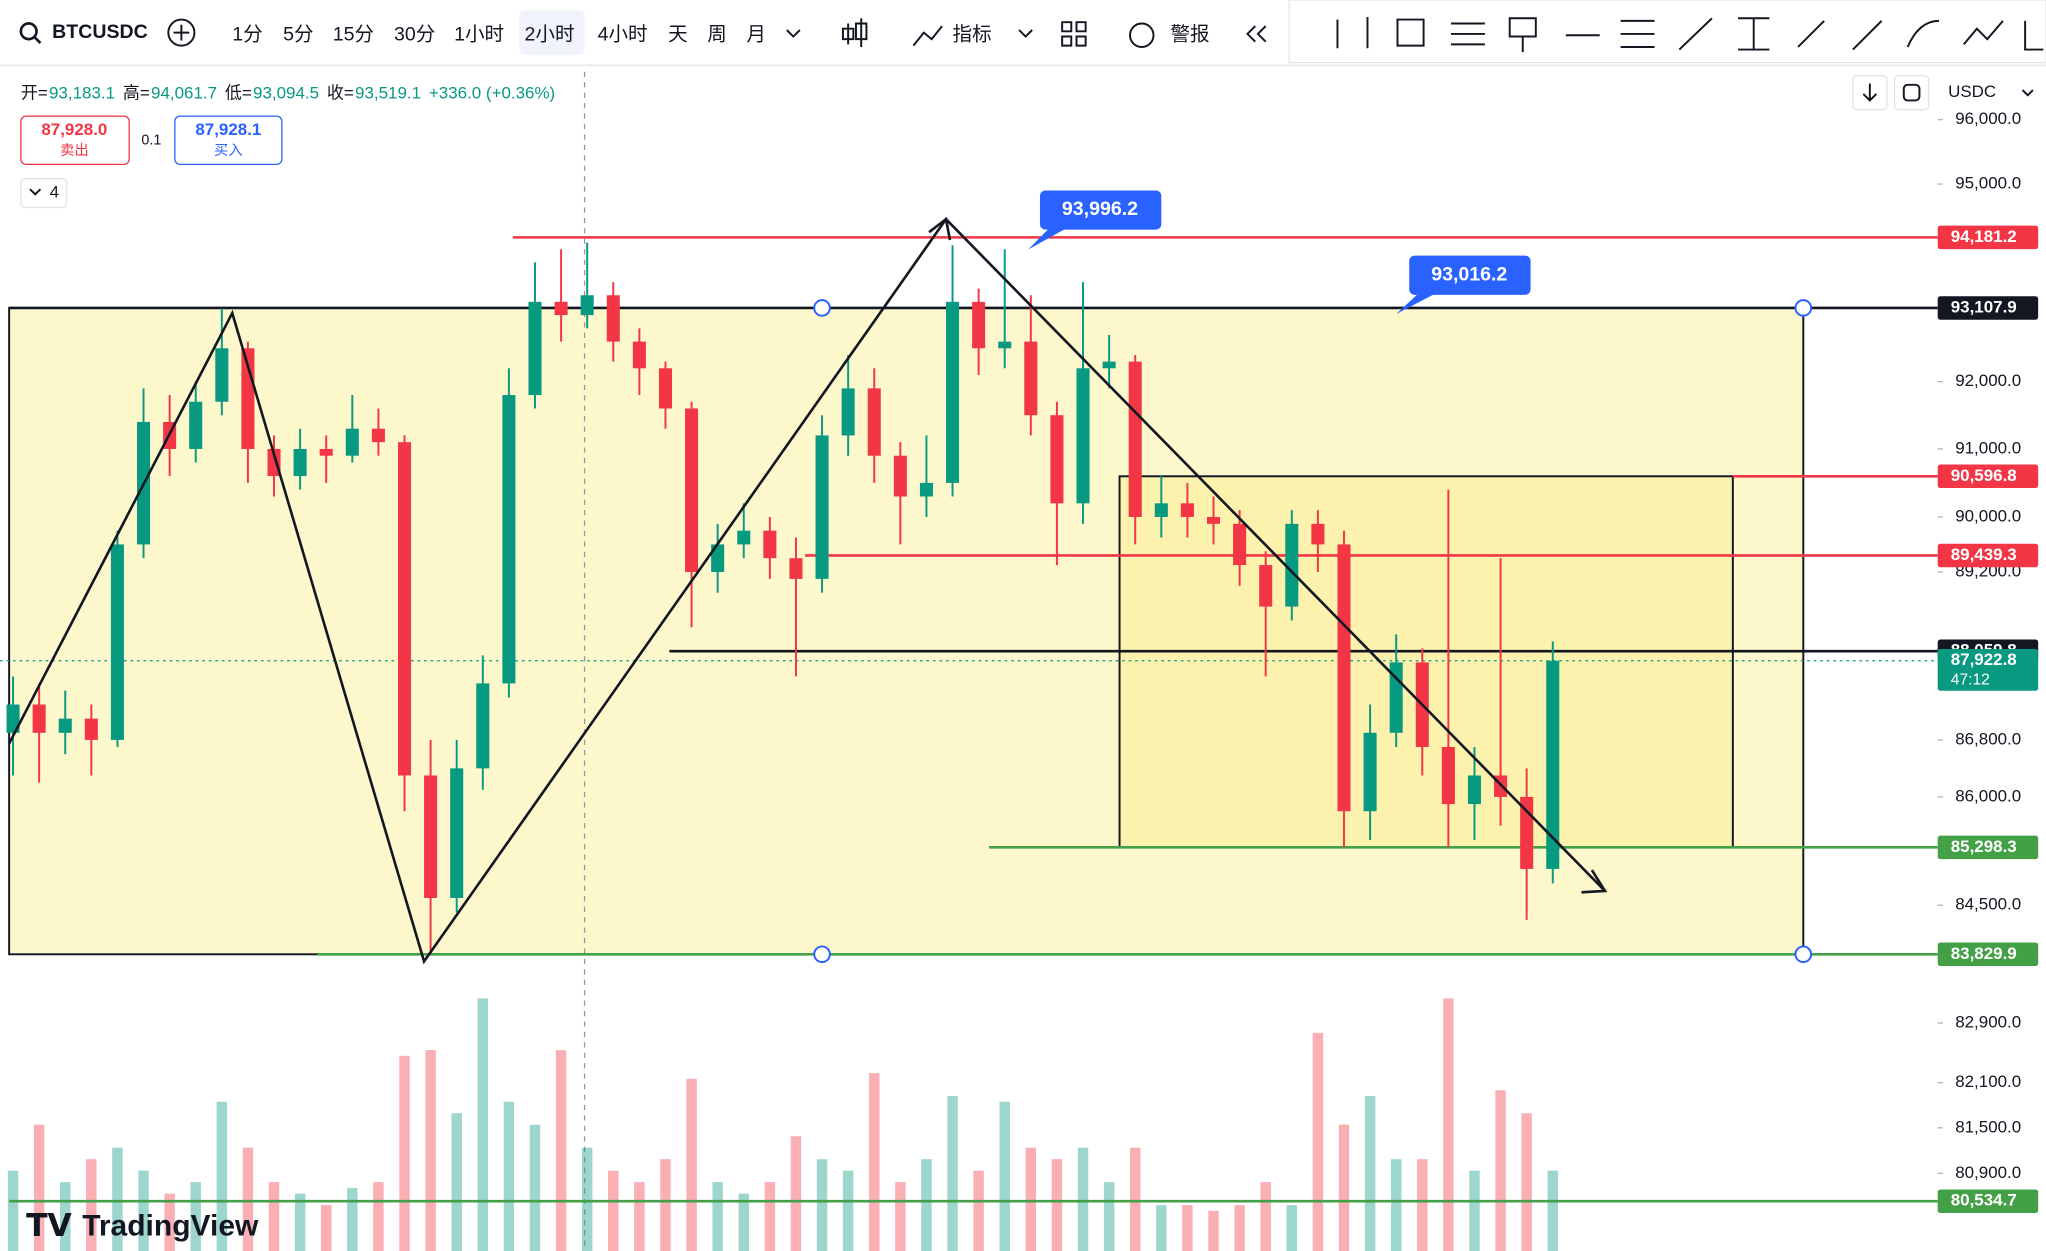 The image size is (2046, 1251). Describe the element at coordinates (756, 34) in the screenshot. I see `interval: 月` at that location.